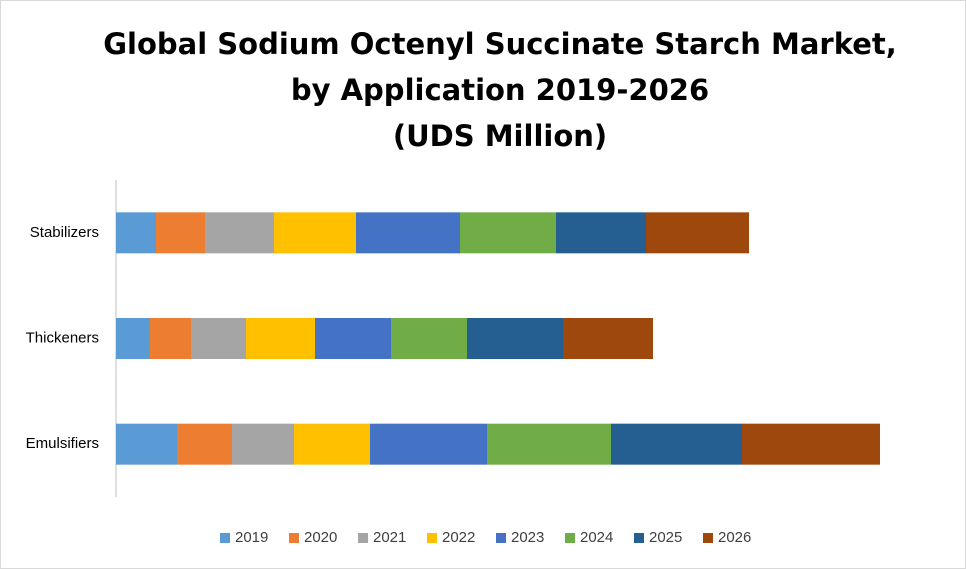  I want to click on legend-label: 2019, so click(251, 537).